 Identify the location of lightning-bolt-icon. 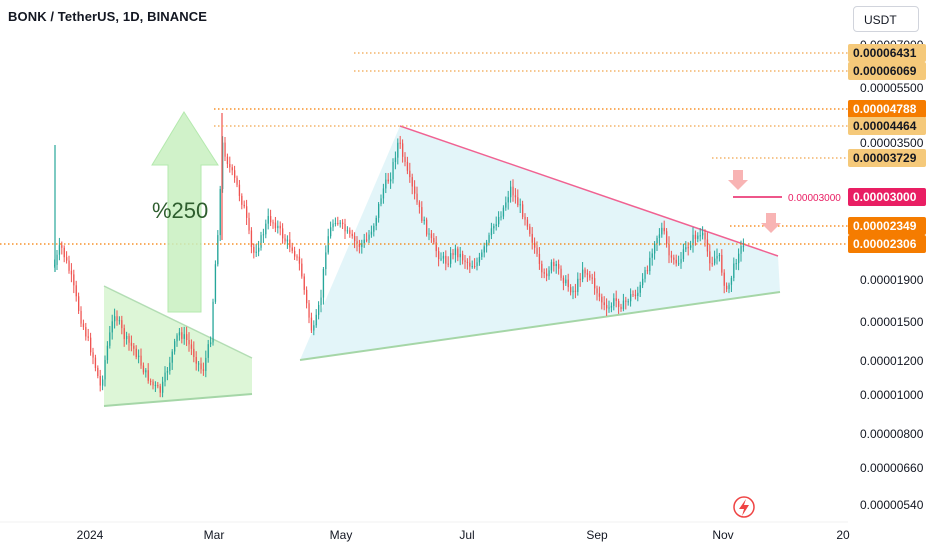
(744, 507).